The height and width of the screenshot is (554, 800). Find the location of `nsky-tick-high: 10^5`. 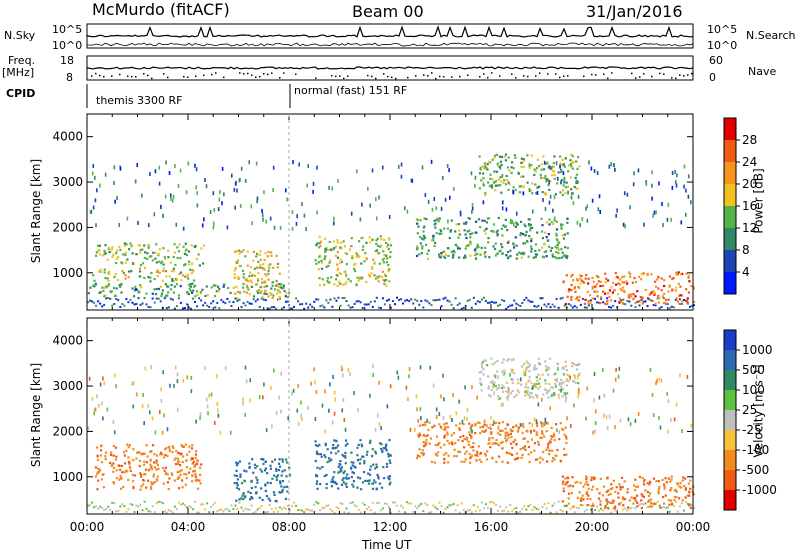

nsky-tick-high: 10^5 is located at coordinates (67, 29).